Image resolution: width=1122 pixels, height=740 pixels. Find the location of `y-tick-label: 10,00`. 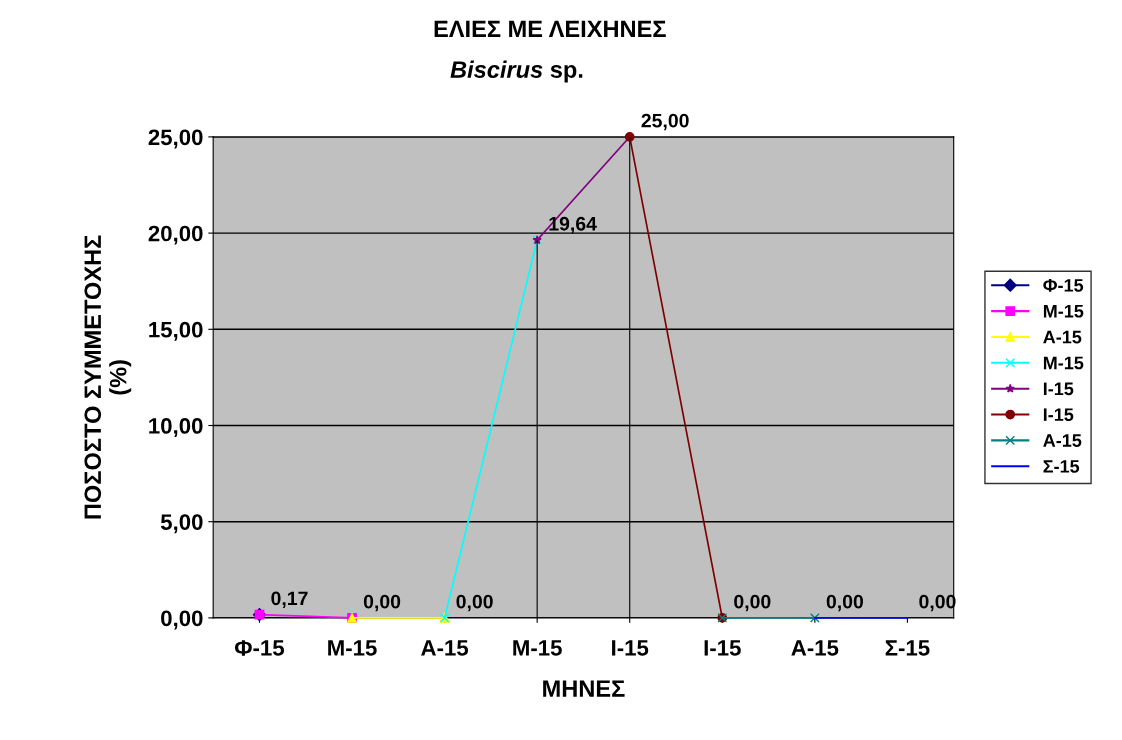

y-tick-label: 10,00 is located at coordinates (176, 427).